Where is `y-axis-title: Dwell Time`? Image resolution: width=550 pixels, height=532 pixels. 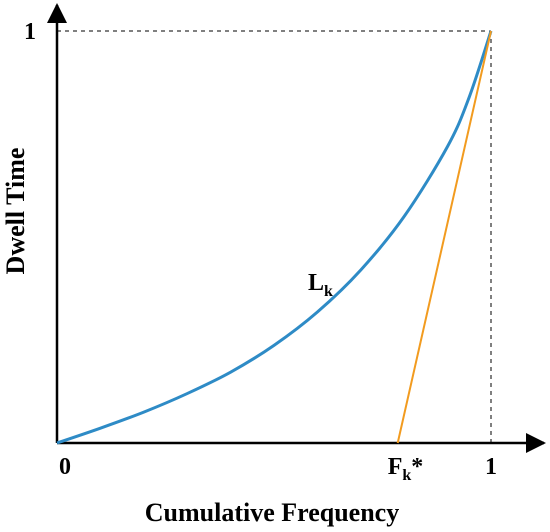
y-axis-title: Dwell Time is located at coordinates (15, 211).